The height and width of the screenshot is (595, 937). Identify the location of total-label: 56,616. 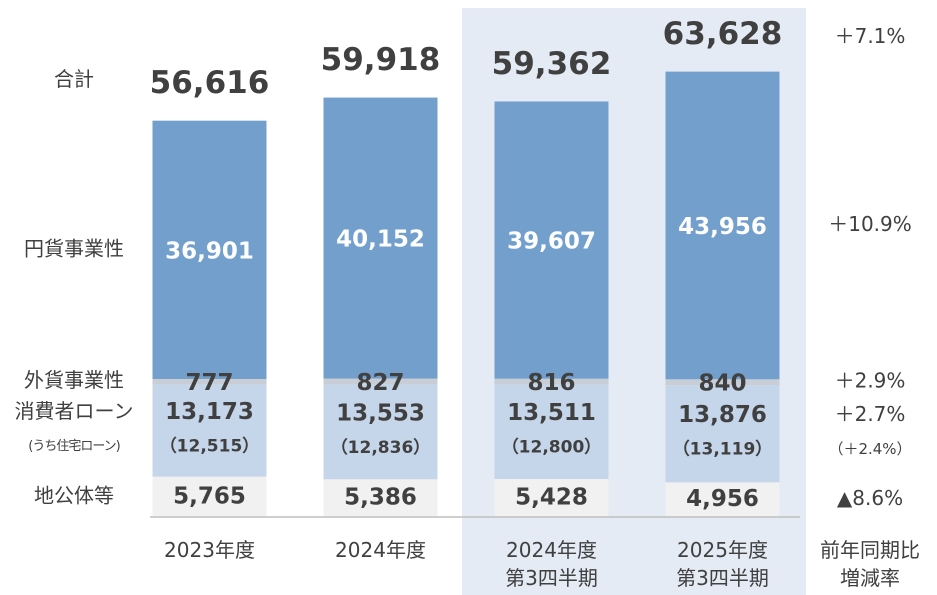
(210, 83).